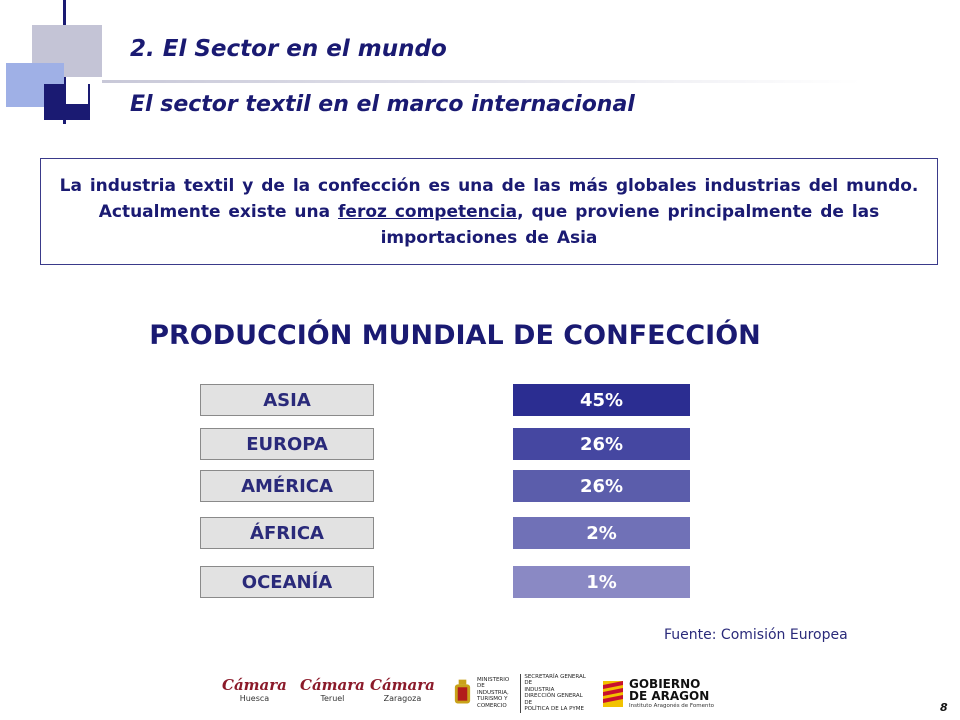 The image size is (960, 720). What do you see at coordinates (944, 707) in the screenshot?
I see `page-number: 8` at bounding box center [944, 707].